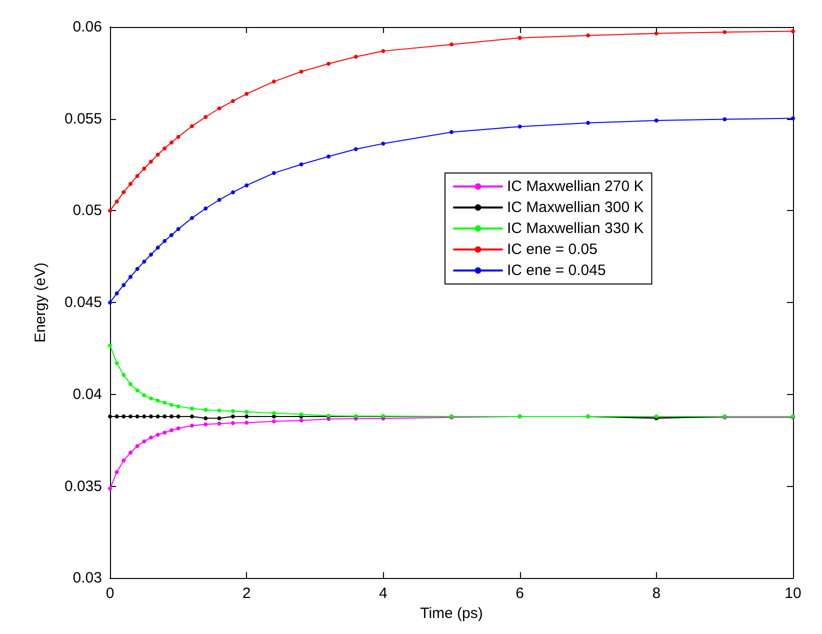  What do you see at coordinates (87, 578) in the screenshot?
I see `y-tick-label: 0.03` at bounding box center [87, 578].